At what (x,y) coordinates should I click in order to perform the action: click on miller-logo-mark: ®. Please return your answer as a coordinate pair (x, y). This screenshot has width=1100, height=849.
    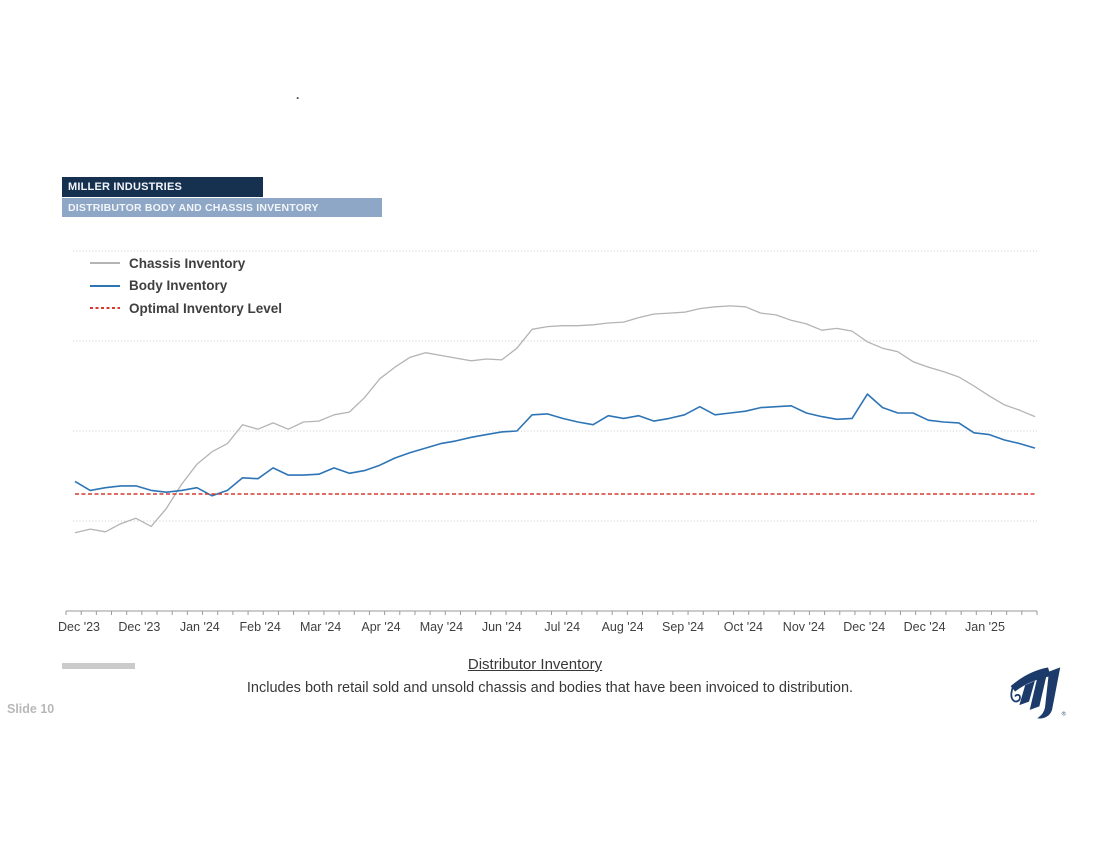
    Looking at the image, I should click on (1038, 693).